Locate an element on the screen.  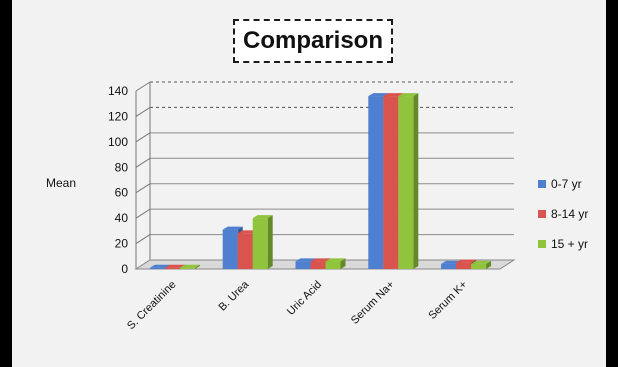
legend-label: 15 + yr is located at coordinates (570, 244).